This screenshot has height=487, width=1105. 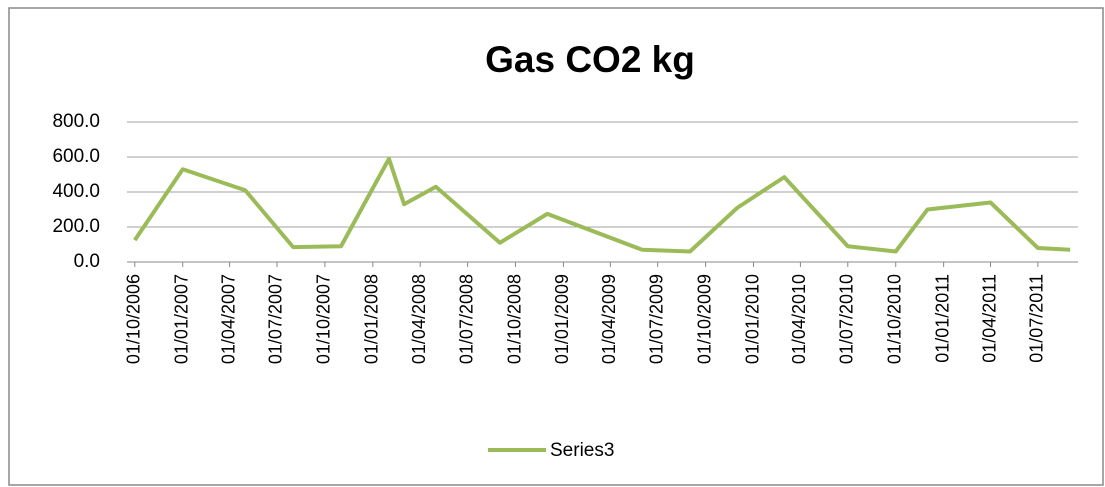 What do you see at coordinates (752, 319) in the screenshot?
I see `x-tick-label: 01/01/2010` at bounding box center [752, 319].